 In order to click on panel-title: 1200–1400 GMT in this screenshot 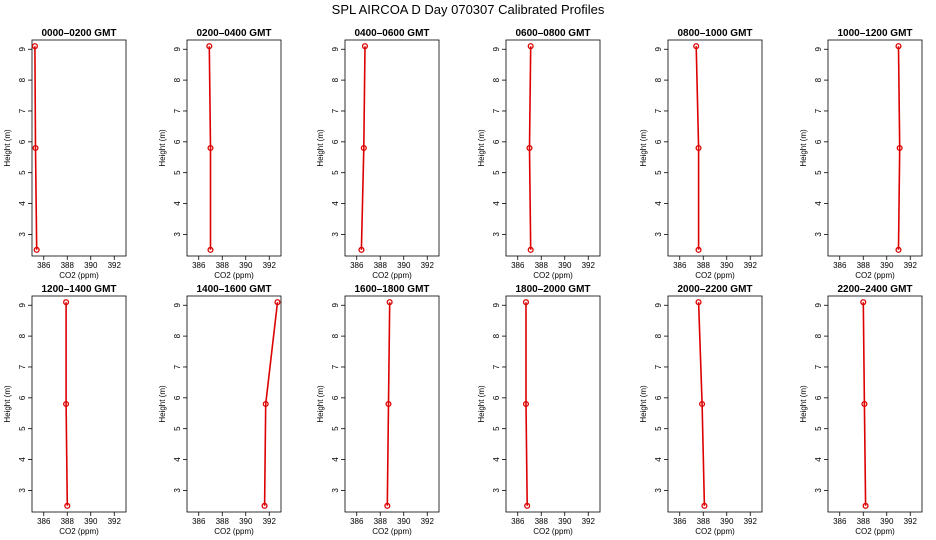, I will do `click(78, 289)`.